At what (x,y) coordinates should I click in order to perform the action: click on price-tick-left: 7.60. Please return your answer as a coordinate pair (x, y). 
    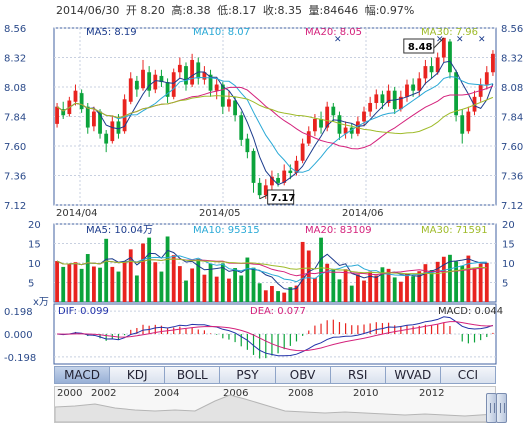
    Looking at the image, I should click on (15, 147).